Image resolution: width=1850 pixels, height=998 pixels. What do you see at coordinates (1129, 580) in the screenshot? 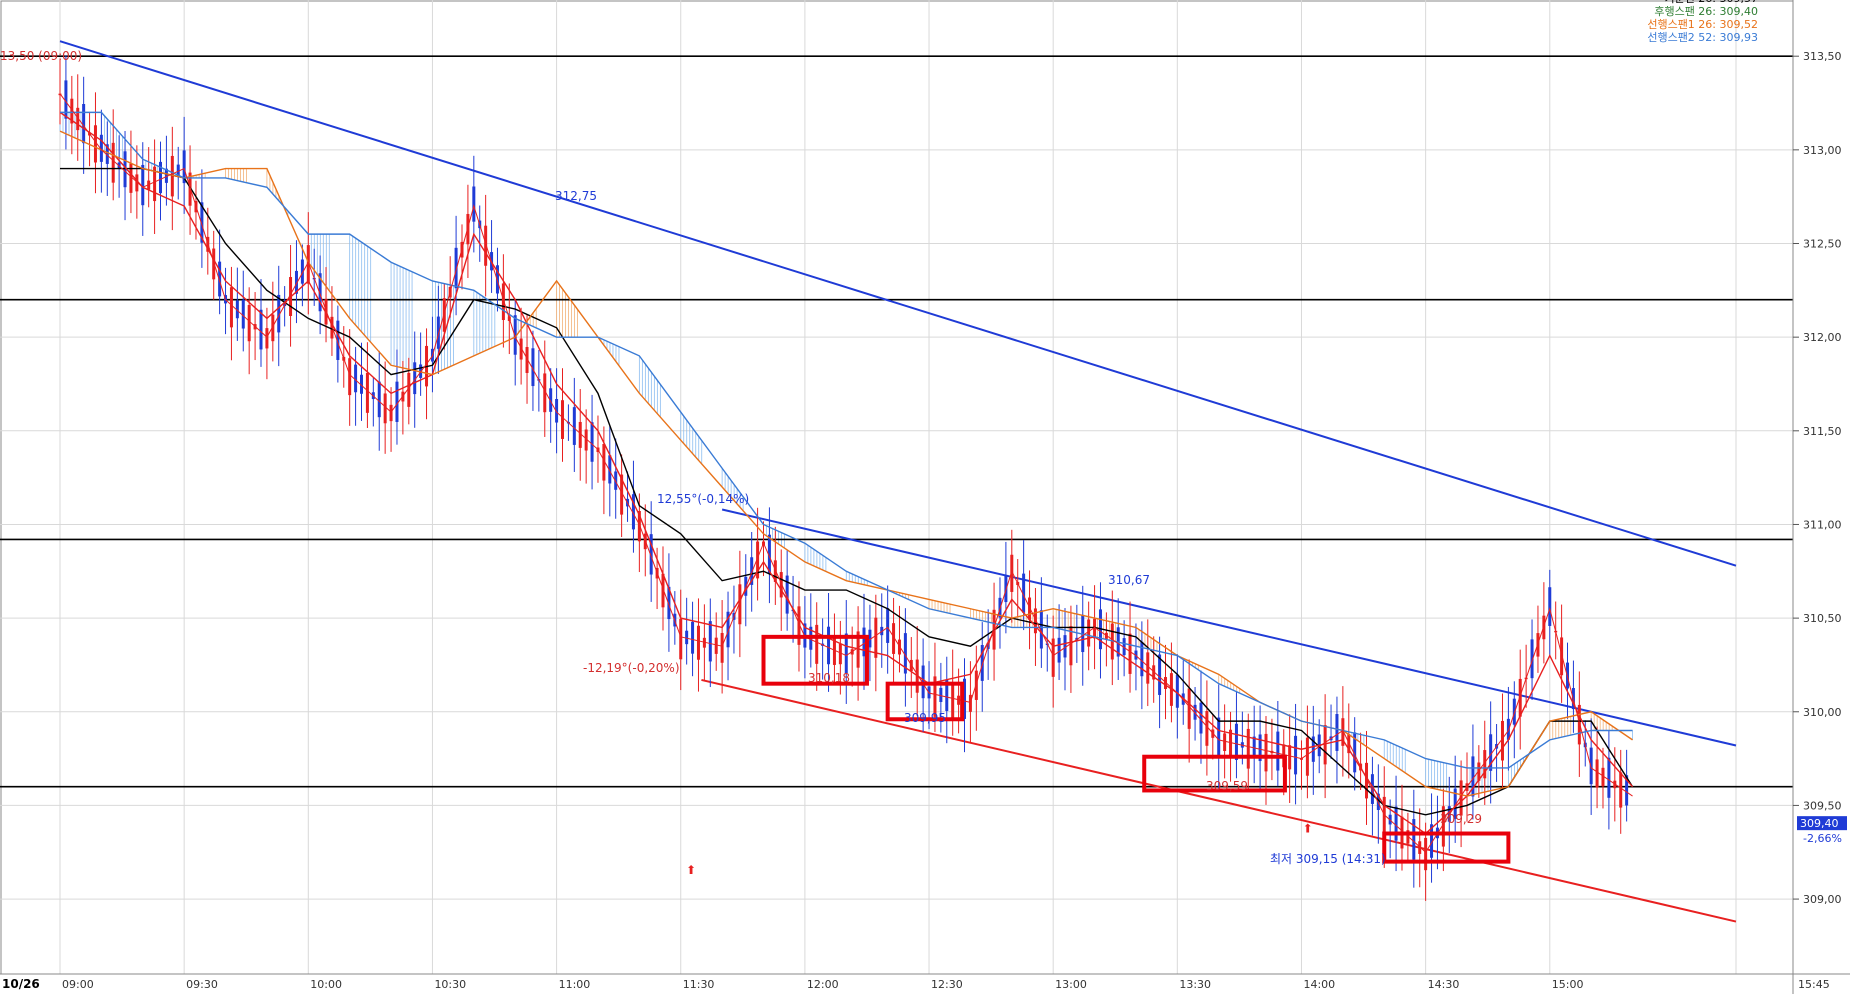
I see `annotation-label: 310,67` at bounding box center [1129, 580].